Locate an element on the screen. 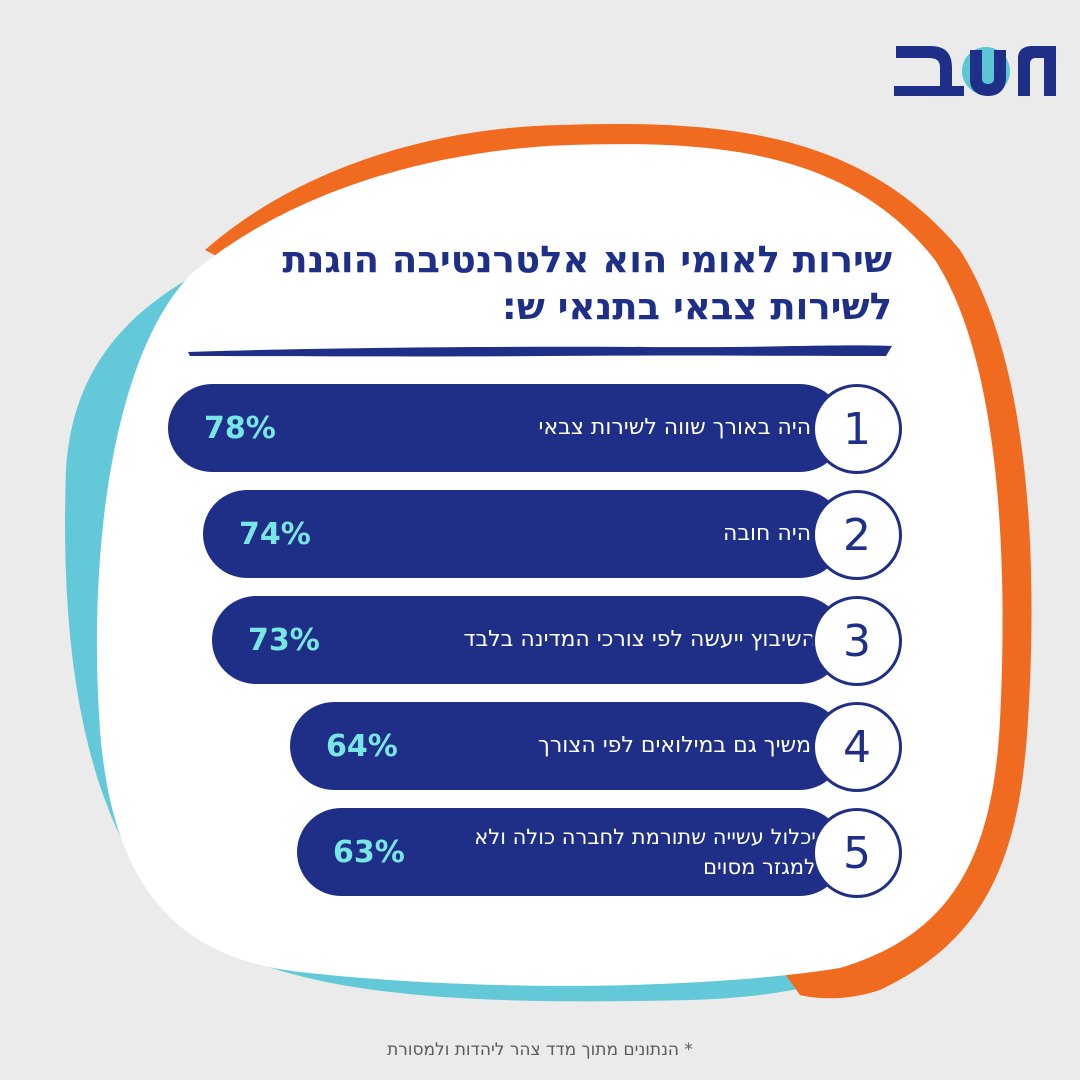  bar-row: ימשיך גם במילואים לפי הצורך 64% 4 is located at coordinates (596, 747).